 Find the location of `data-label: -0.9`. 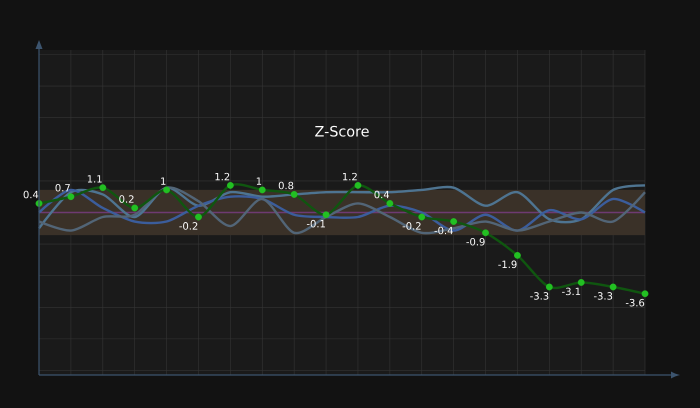

data-label: -0.9 is located at coordinates (475, 242).